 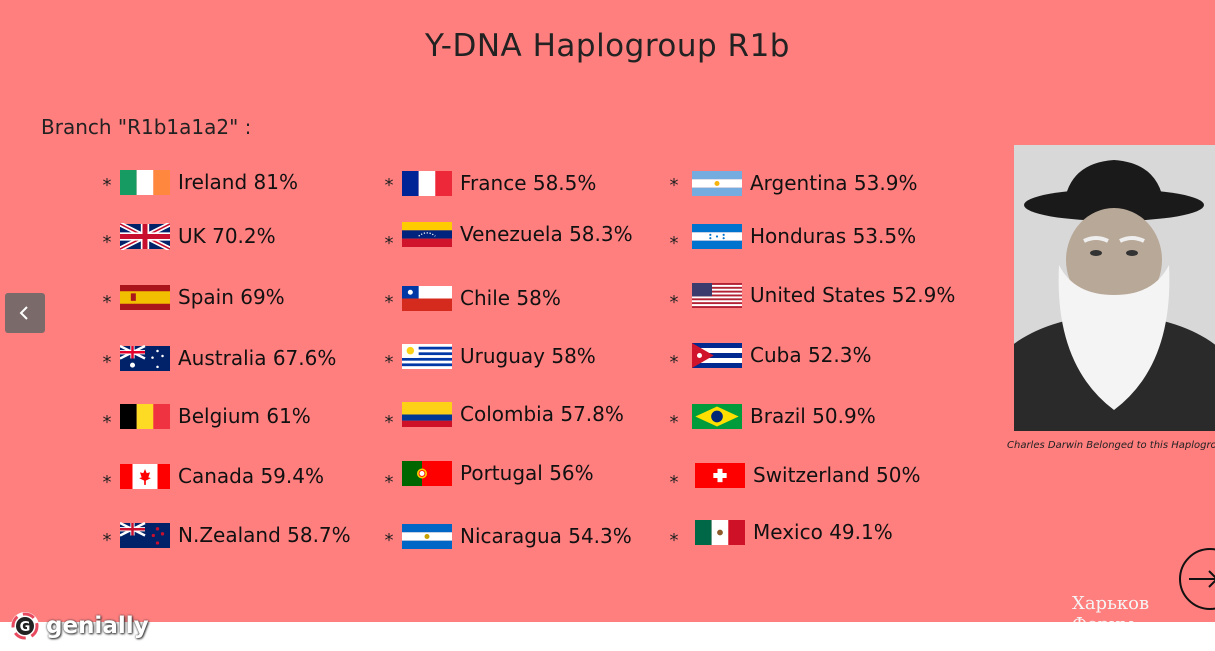 I want to click on country-item-canada: Canada 59.4%, so click(x=222, y=476).